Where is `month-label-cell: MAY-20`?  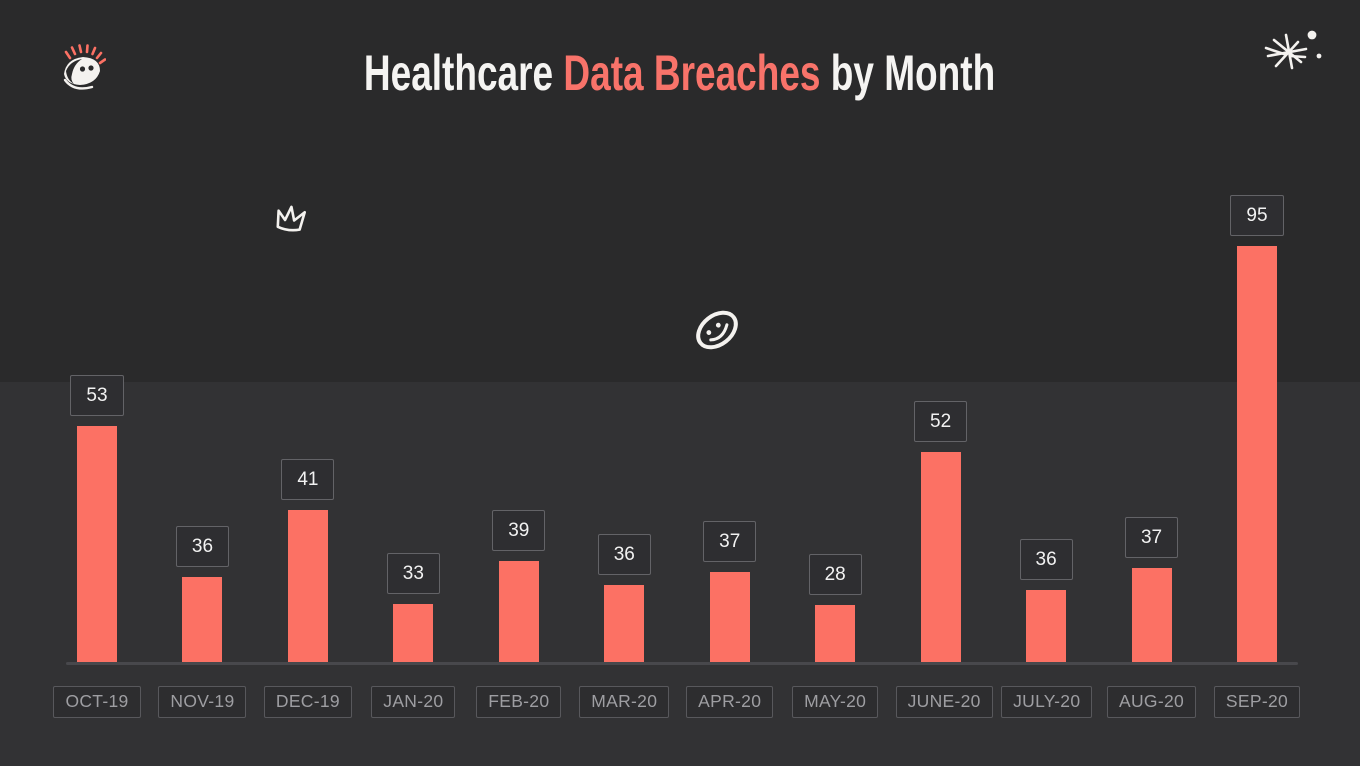 month-label-cell: MAY-20 is located at coordinates (835, 702).